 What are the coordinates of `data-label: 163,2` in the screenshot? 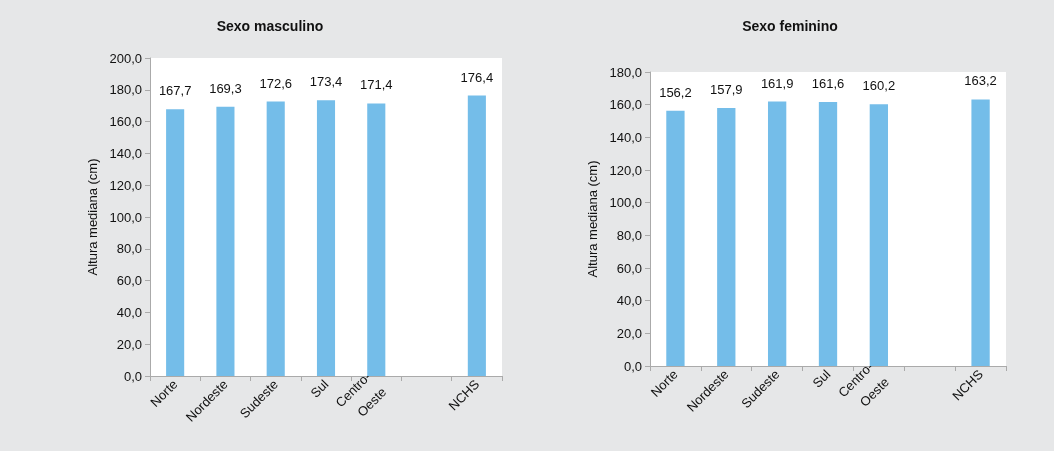 It's located at (980, 81).